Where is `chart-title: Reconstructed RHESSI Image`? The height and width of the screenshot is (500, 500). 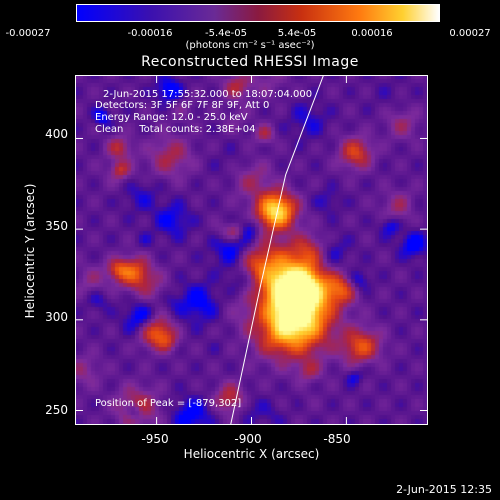 chart-title: Reconstructed RHESSI Image is located at coordinates (250, 62).